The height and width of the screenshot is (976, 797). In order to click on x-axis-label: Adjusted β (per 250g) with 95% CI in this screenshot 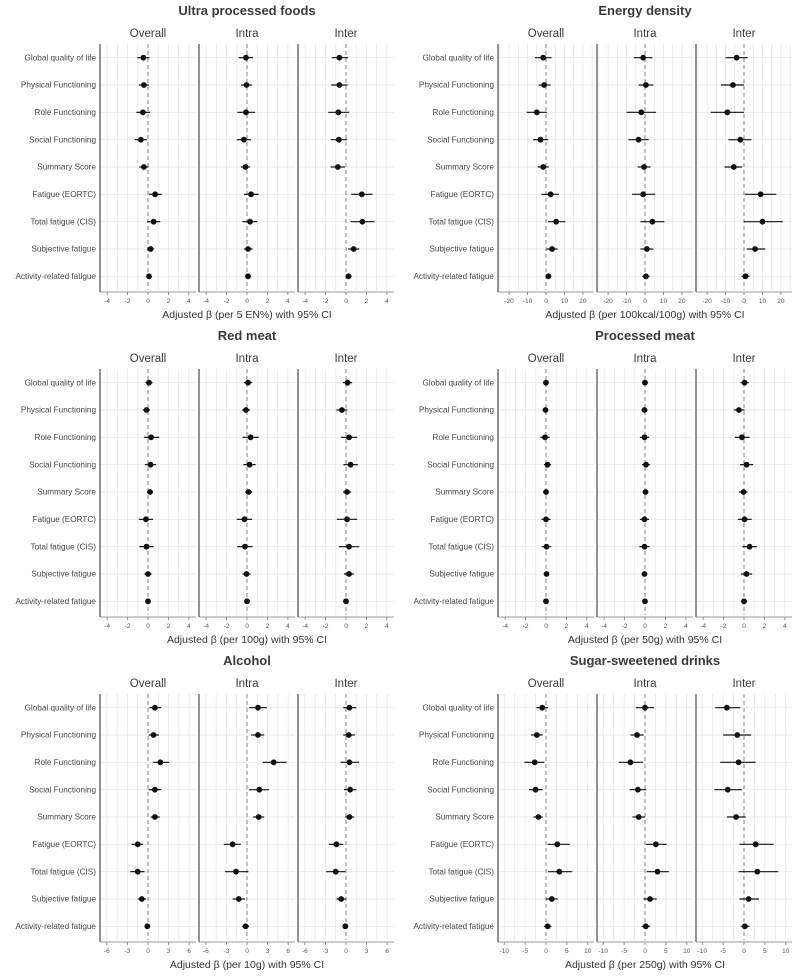, I will do `click(645, 965)`.